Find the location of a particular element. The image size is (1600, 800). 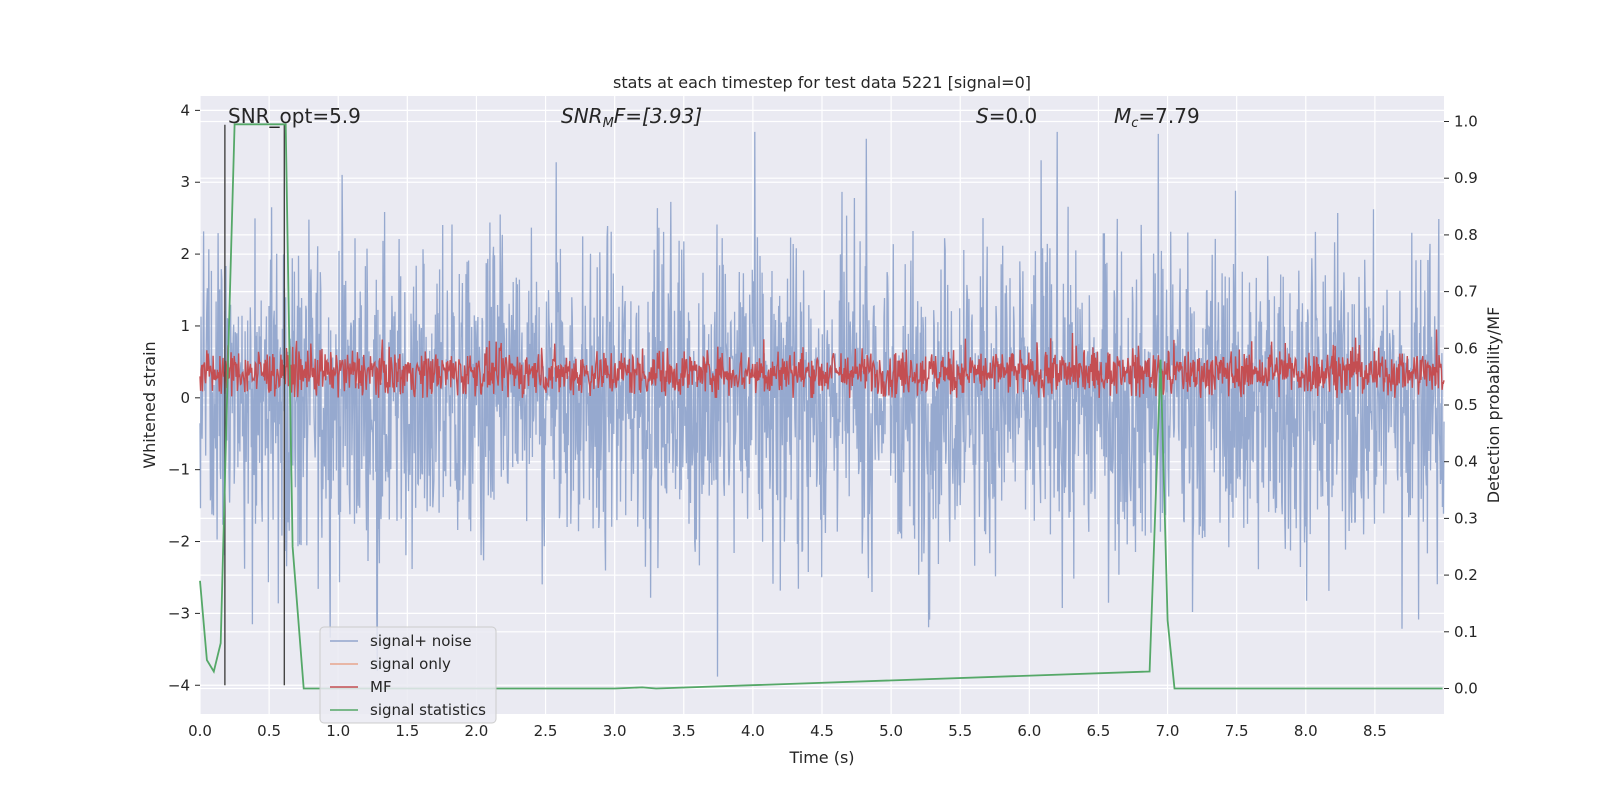

snr-mf-annotation: SNRMF=[3.93] is located at coordinates (631, 117).